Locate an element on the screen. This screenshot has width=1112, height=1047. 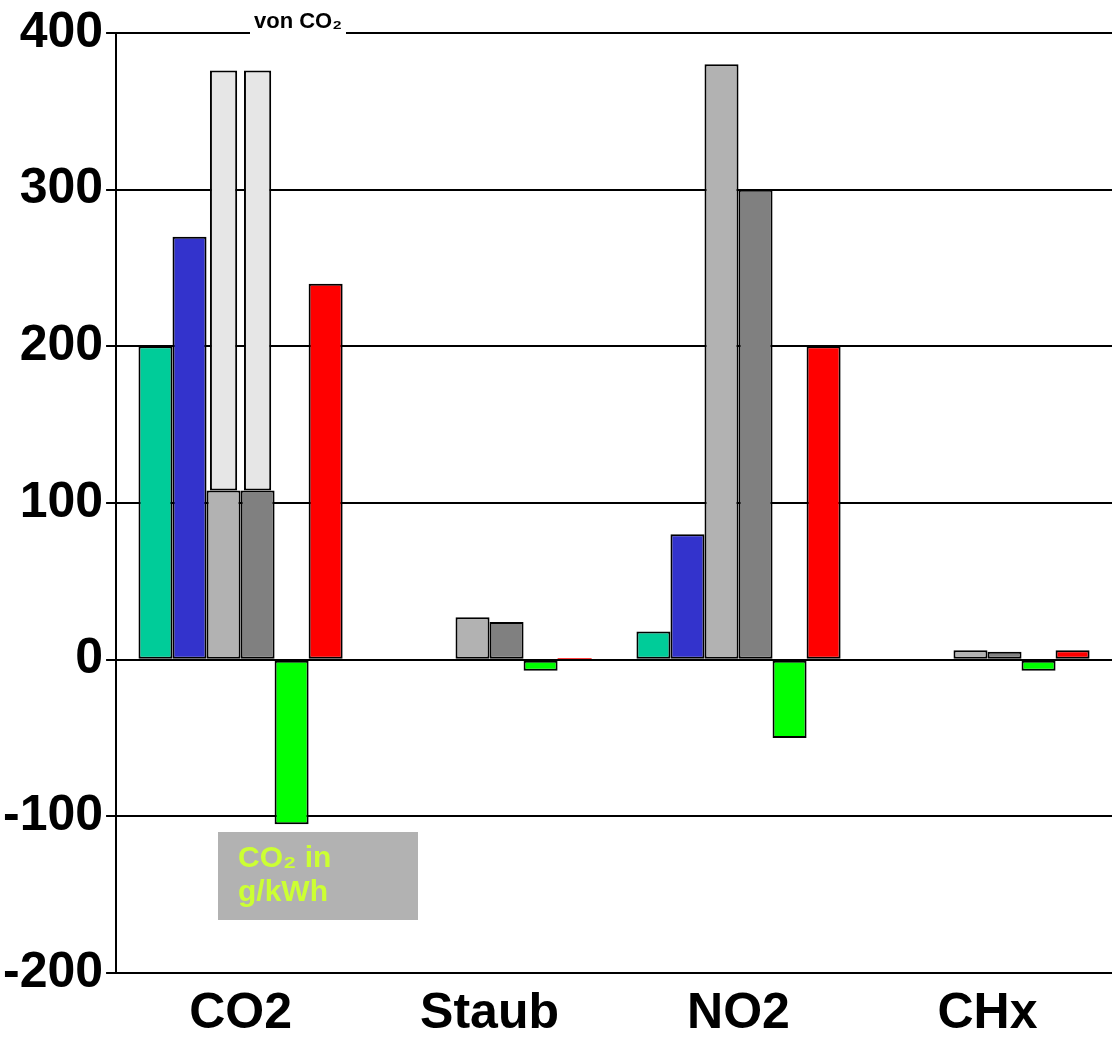
y-tick-label: 200 is located at coordinates (61, 343).